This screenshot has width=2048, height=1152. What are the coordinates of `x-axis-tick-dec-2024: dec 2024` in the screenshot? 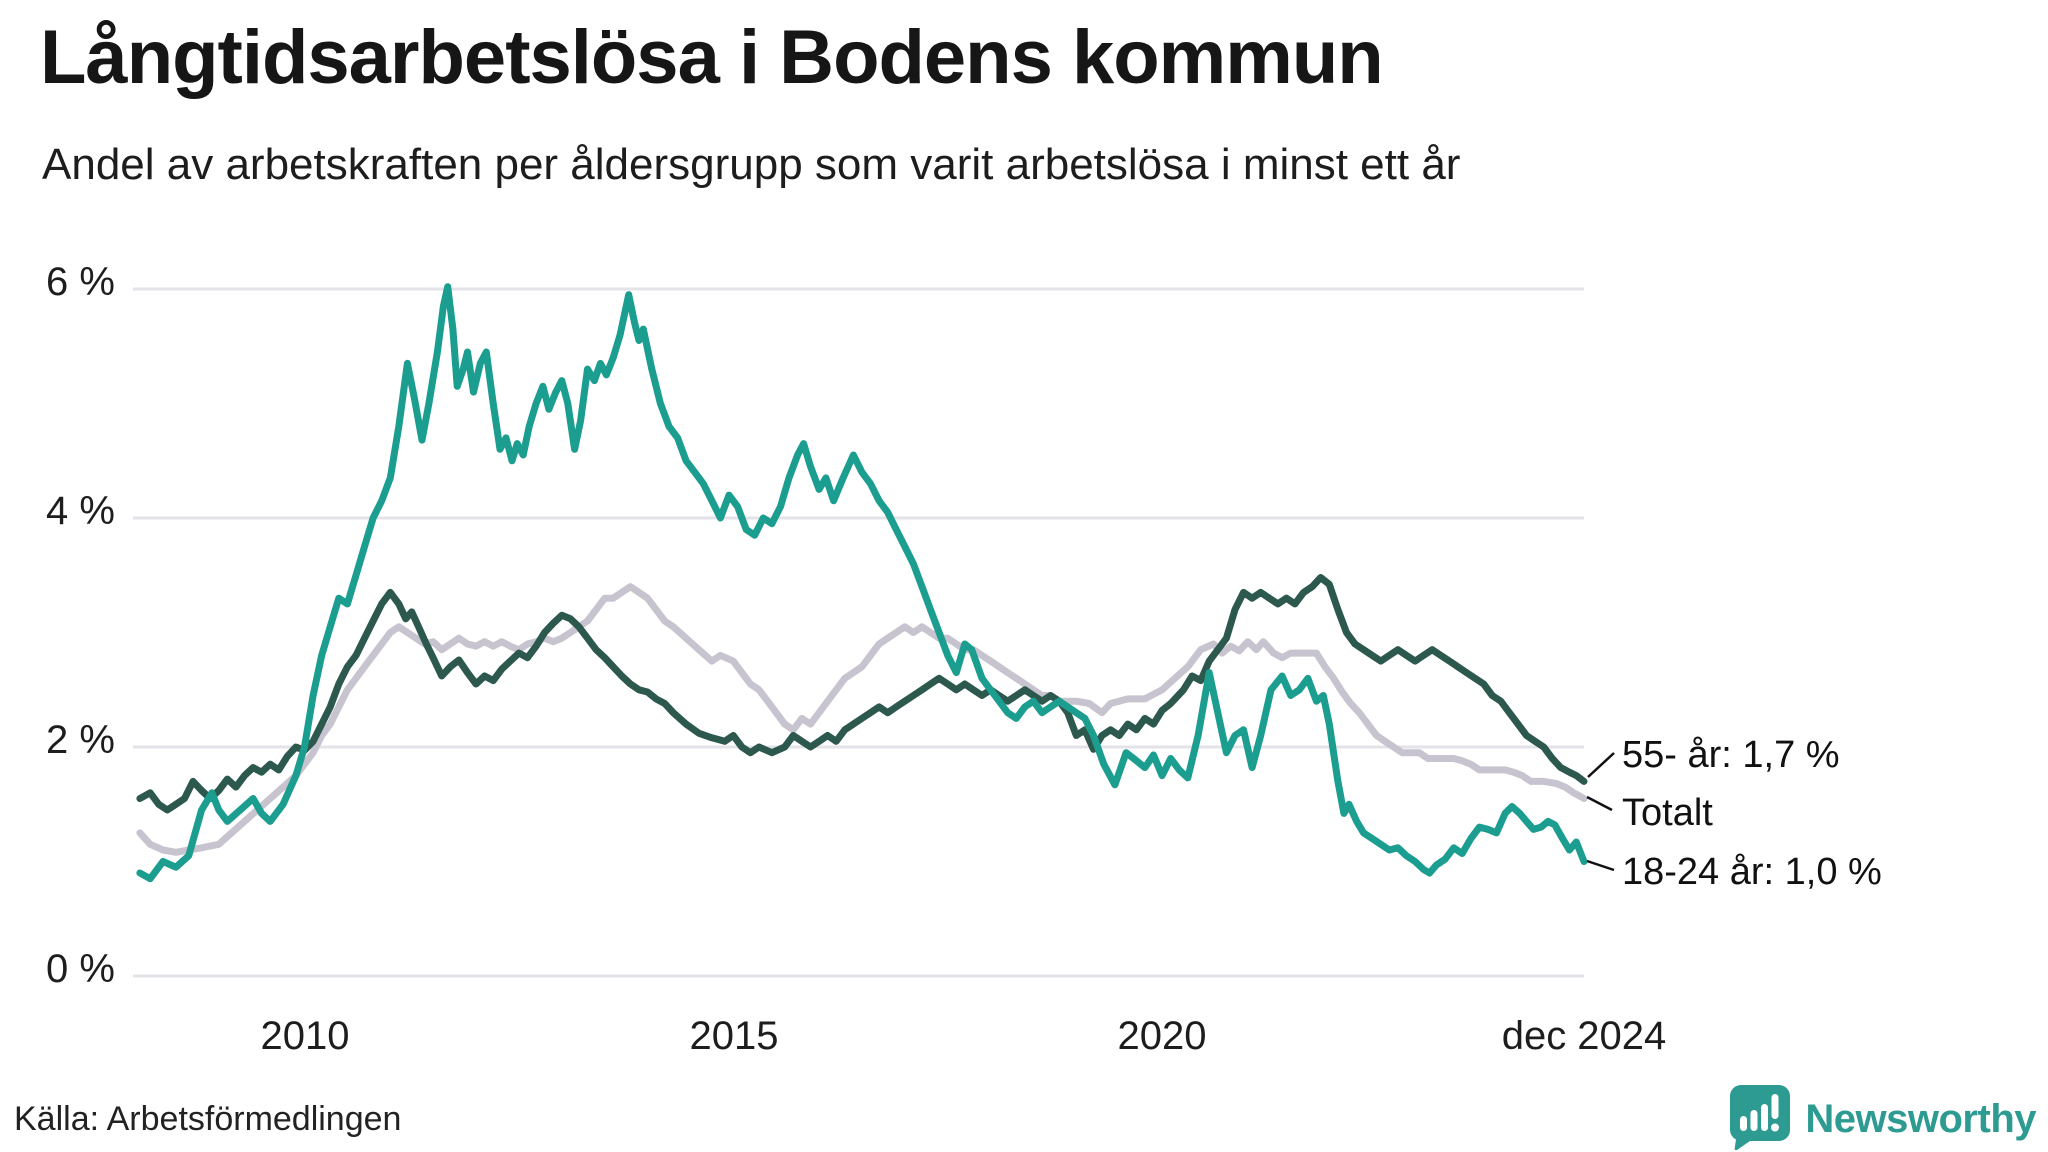 It's located at (1584, 1036).